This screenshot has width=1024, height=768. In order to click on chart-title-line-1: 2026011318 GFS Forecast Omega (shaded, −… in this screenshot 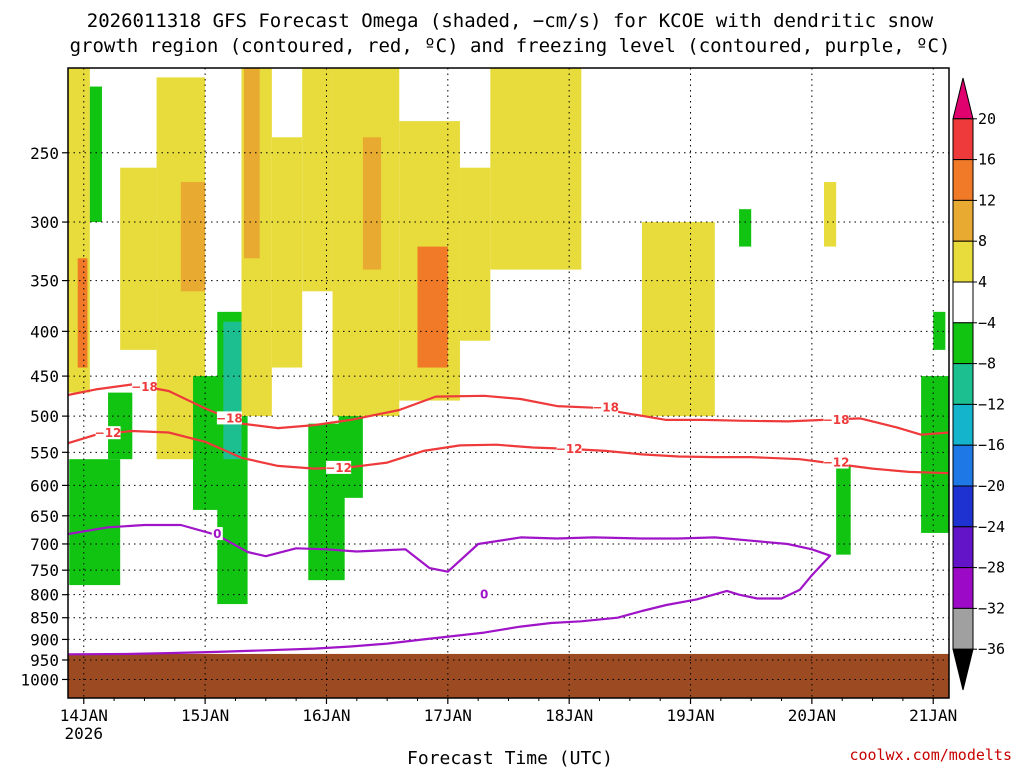, I will do `click(510, 21)`.